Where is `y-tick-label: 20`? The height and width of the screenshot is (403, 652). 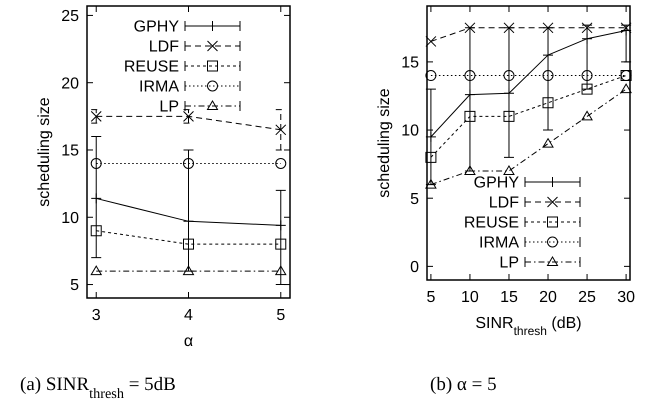
y-tick-label: 20 is located at coordinates (70, 83).